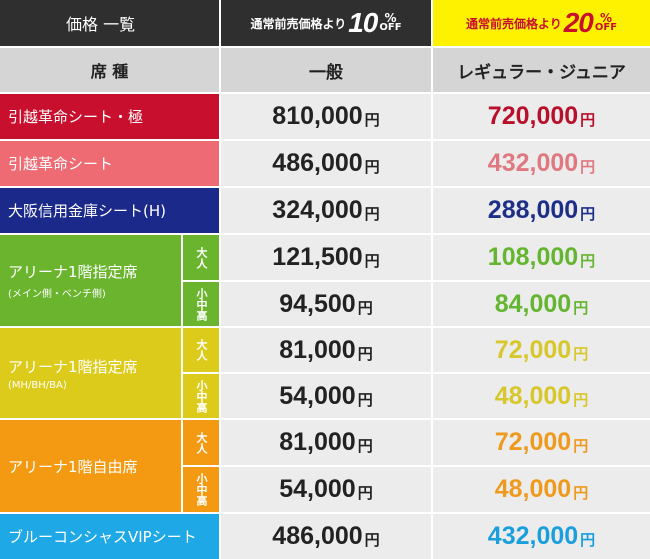  I want to click on seat-name-kiwami: 引越革命シート・極, so click(109, 116).